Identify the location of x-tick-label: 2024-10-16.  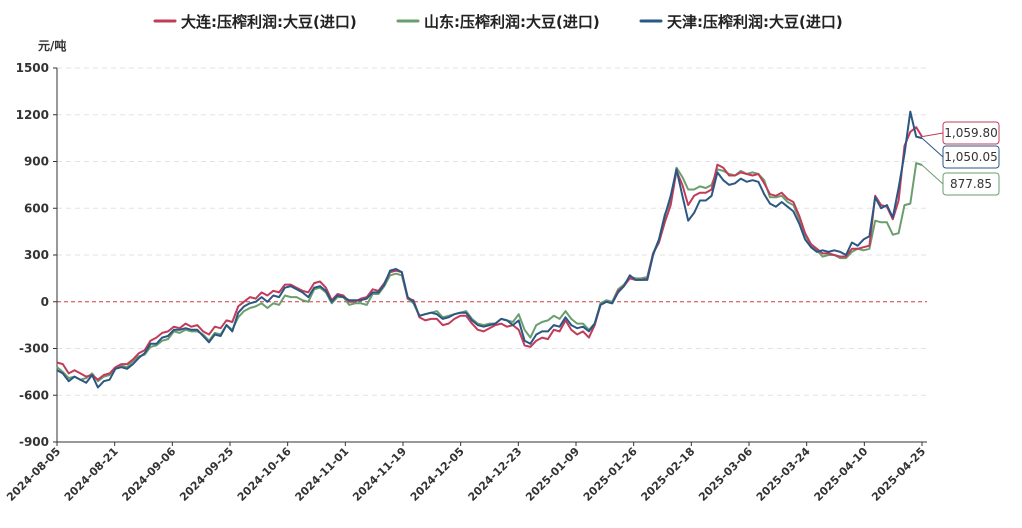
(264, 474).